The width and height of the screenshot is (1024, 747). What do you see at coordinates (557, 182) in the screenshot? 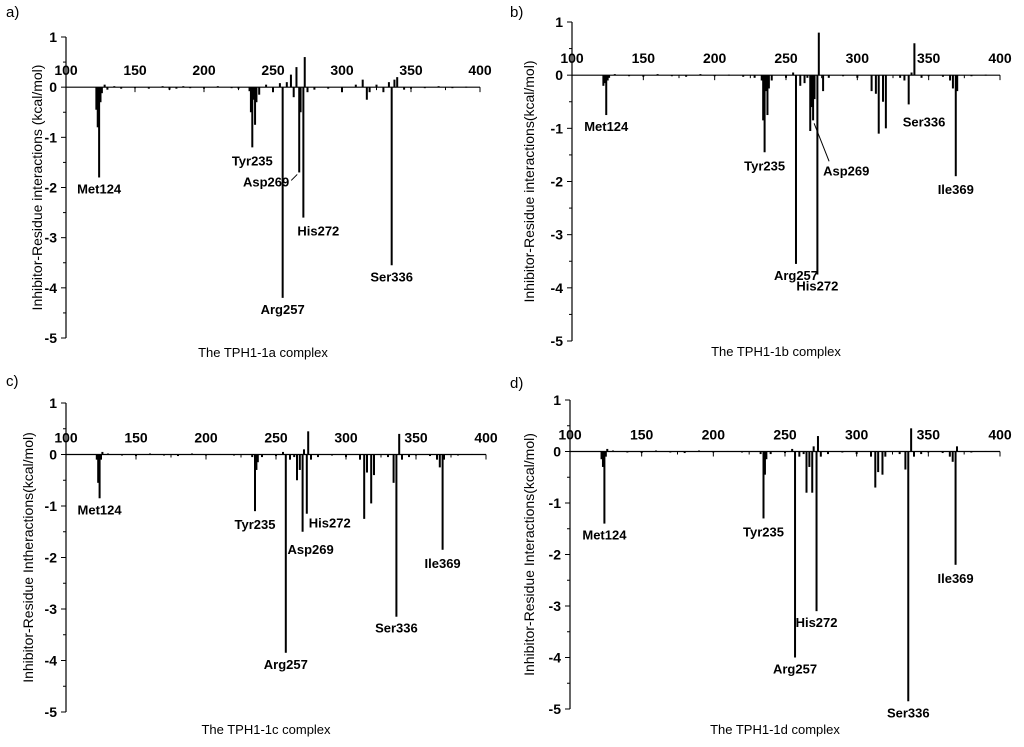
I see `y-tick-label: -2` at bounding box center [557, 182].